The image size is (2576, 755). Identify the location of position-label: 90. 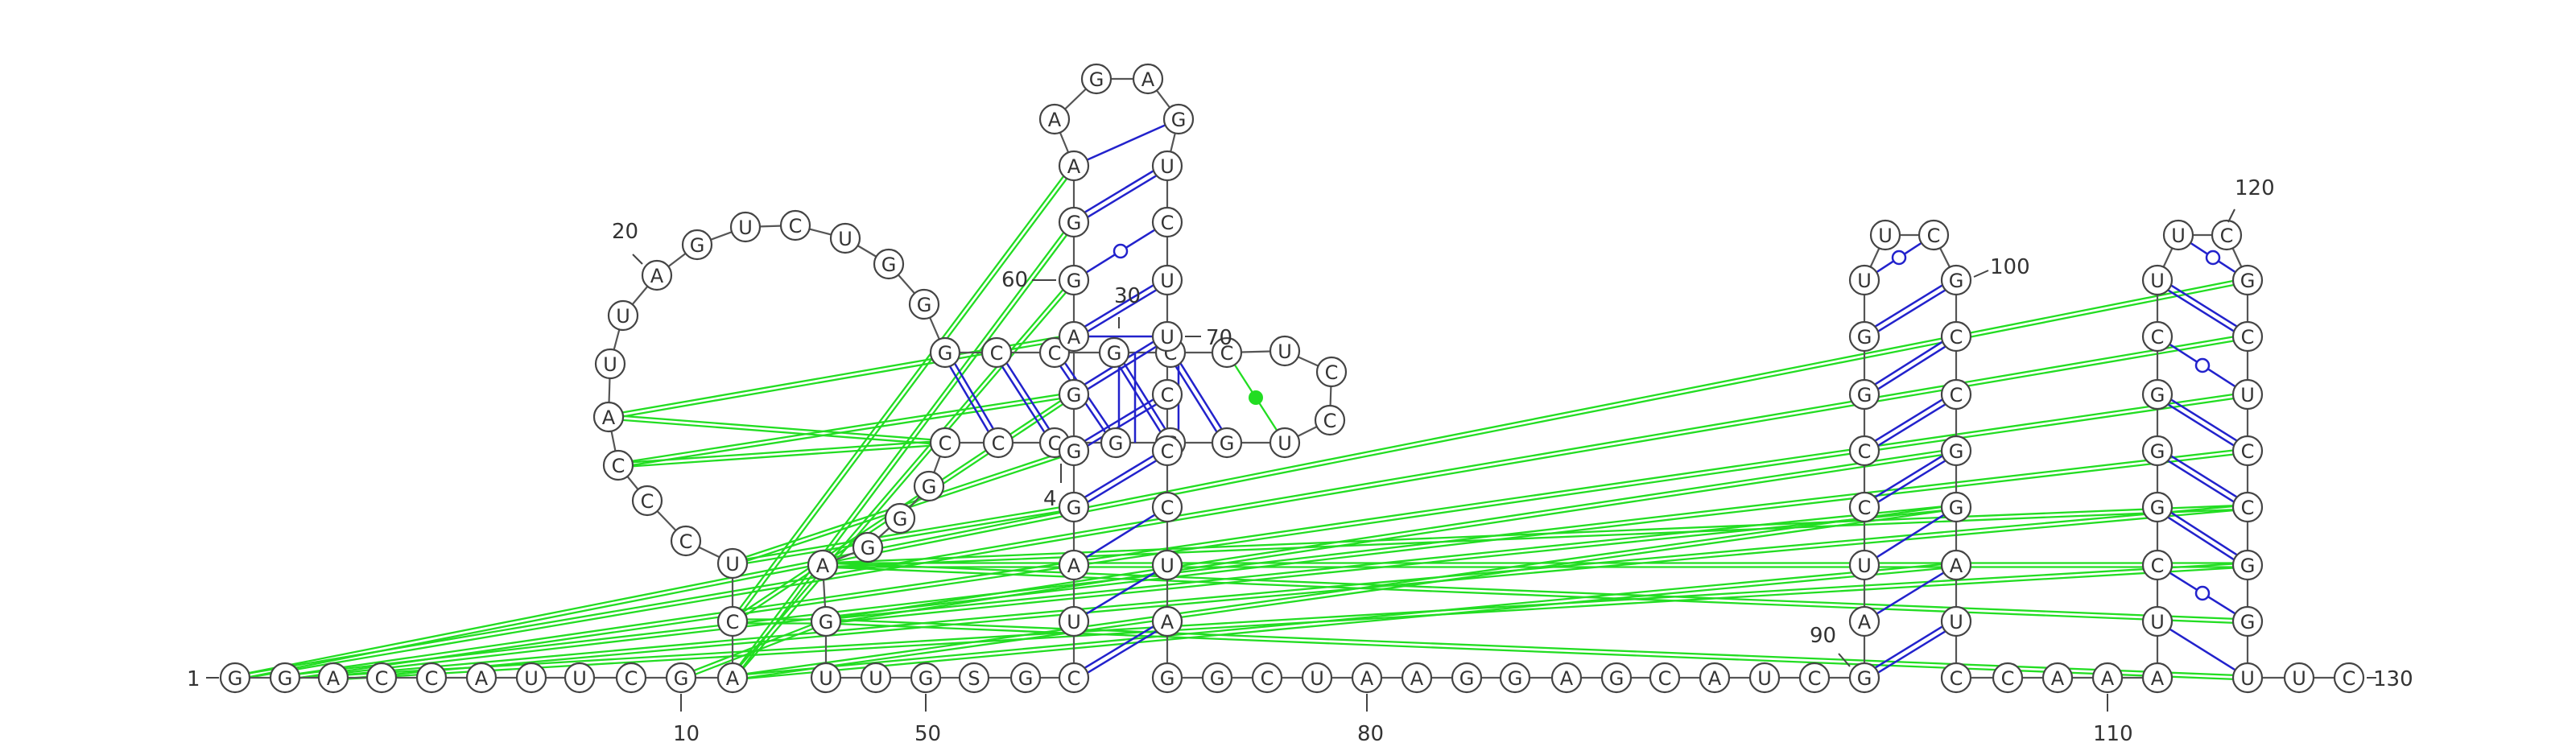
(1823, 636).